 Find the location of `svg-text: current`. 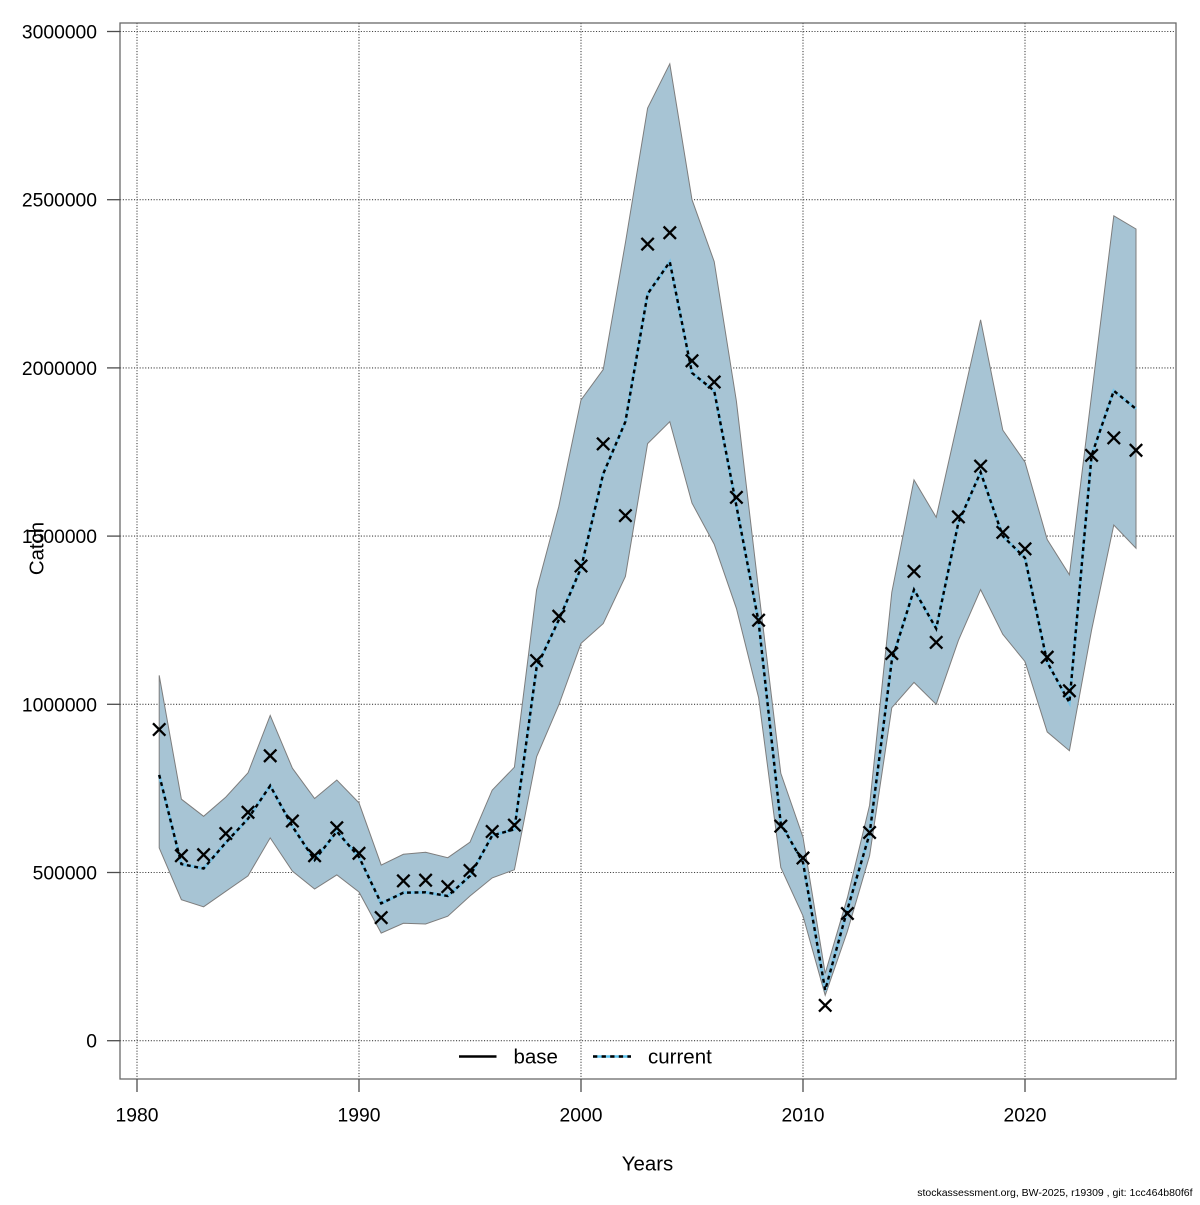

svg-text: current is located at coordinates (680, 1057).